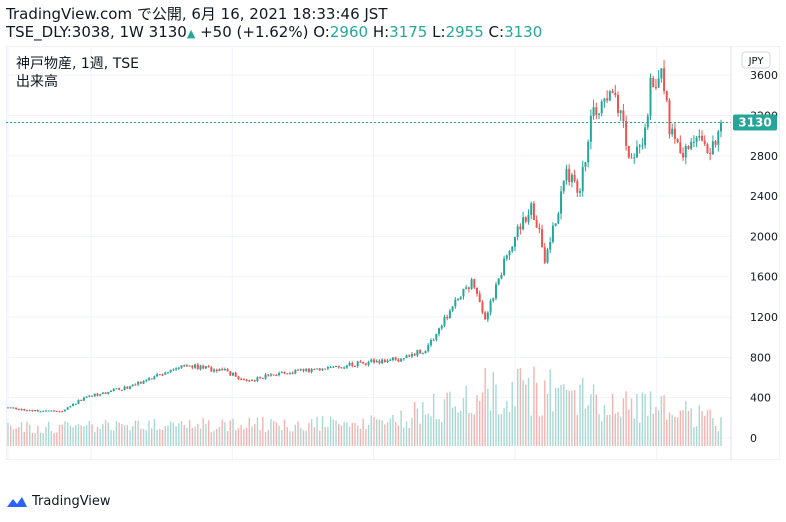 This screenshot has width=786, height=522. Describe the element at coordinates (191, 33) in the screenshot. I see `change-up-arrow-icon: ▲` at that location.